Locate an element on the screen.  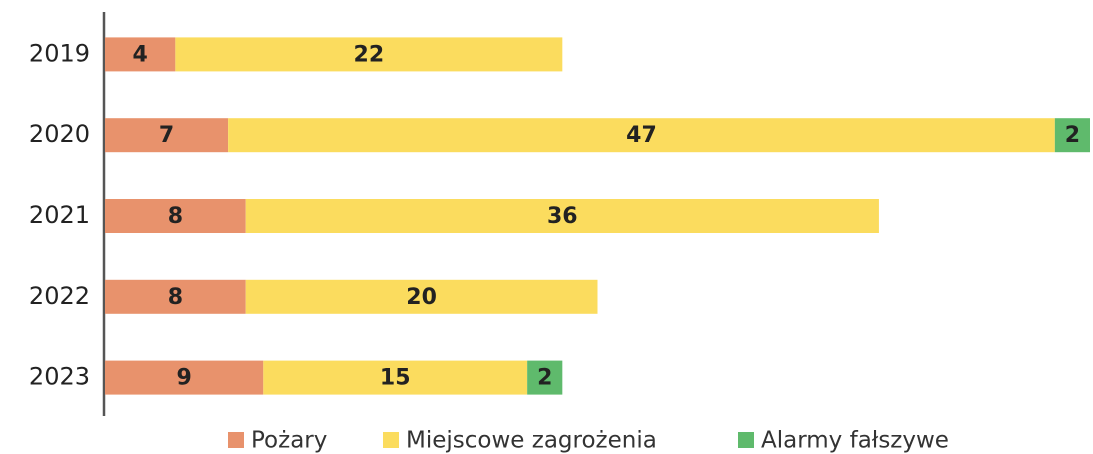
legend-label: Alarmy fałszywe is located at coordinates (855, 441).